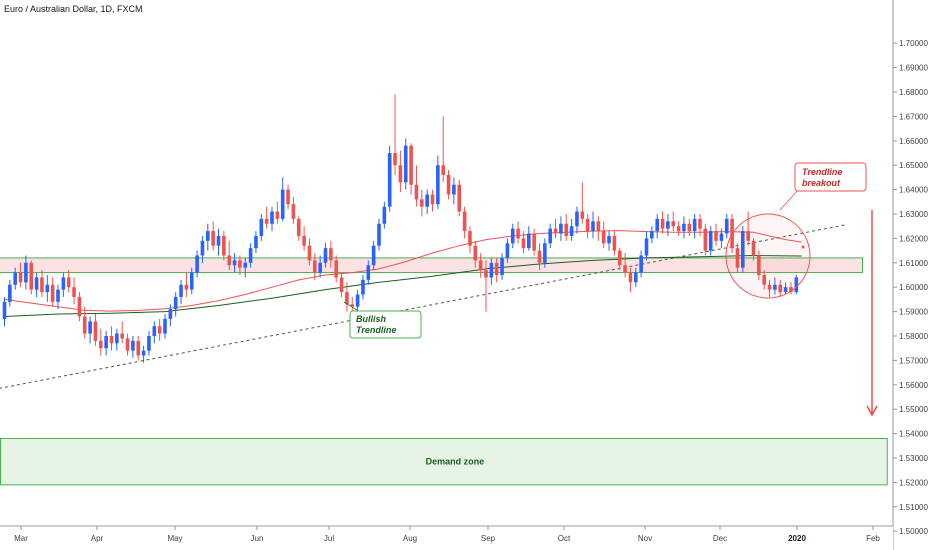 The width and height of the screenshot is (932, 550). I want to click on projection-arrow-head, so click(872, 411).